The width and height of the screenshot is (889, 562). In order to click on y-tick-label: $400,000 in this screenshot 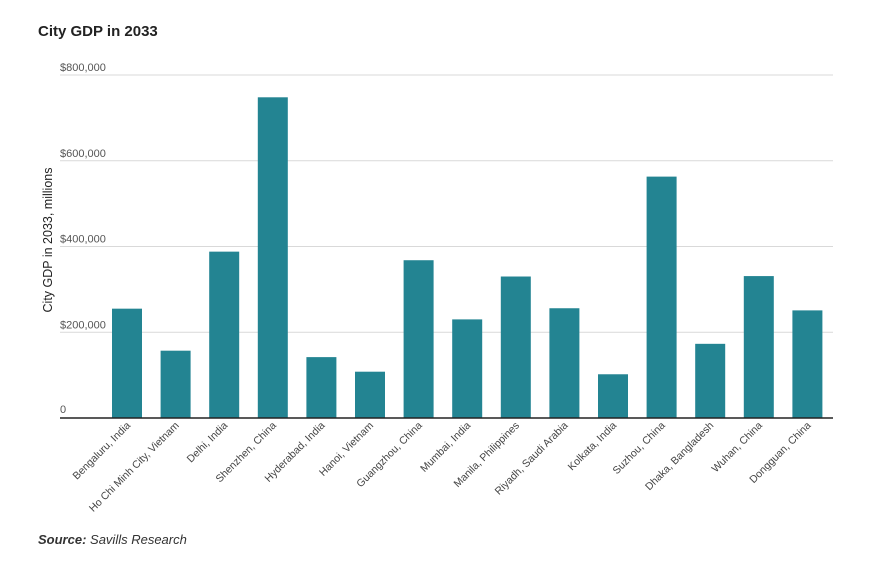, I will do `click(83, 240)`.